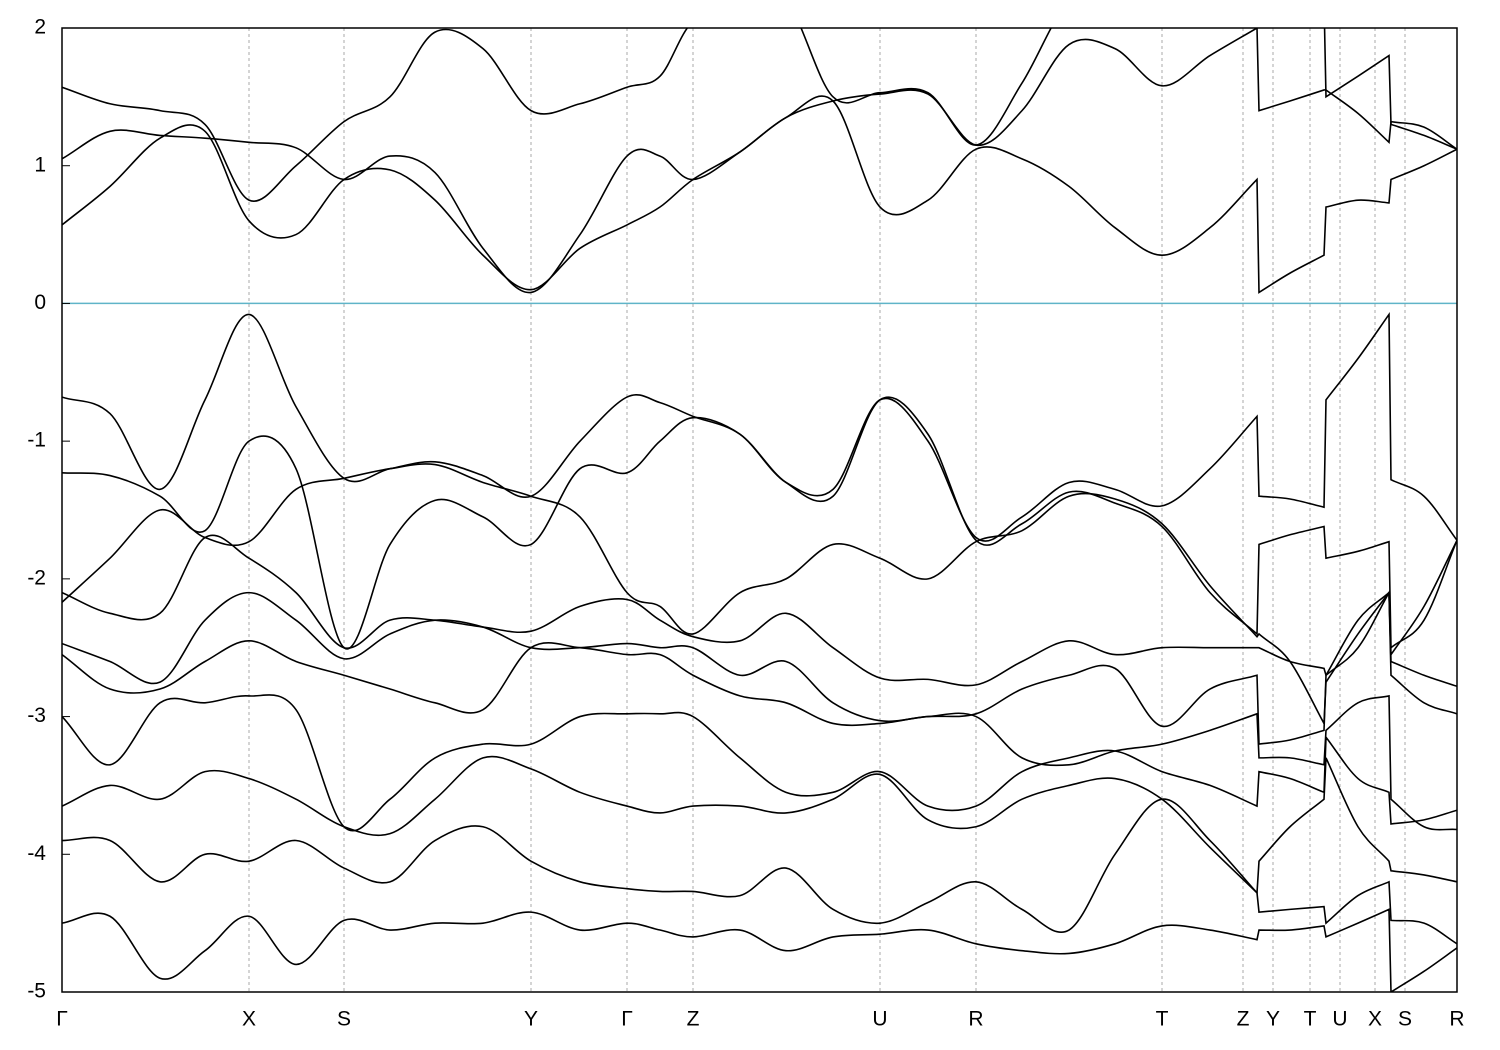  Describe the element at coordinates (40, 27) in the screenshot. I see `y-tick-label: 2` at that location.